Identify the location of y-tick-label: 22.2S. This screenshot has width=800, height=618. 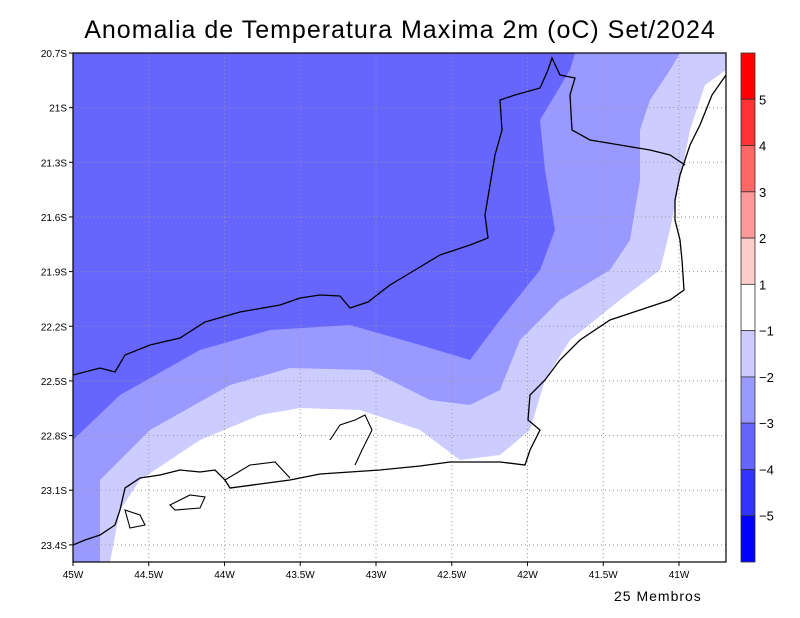
(54, 327).